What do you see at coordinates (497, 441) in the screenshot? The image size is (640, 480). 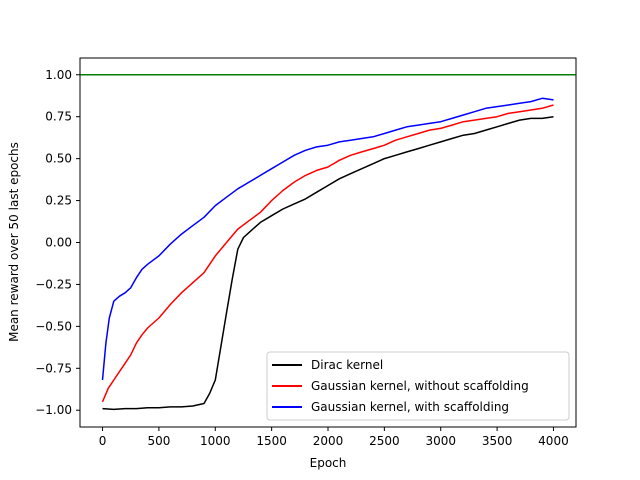 I see `x-tick-label: 3500` at bounding box center [497, 441].